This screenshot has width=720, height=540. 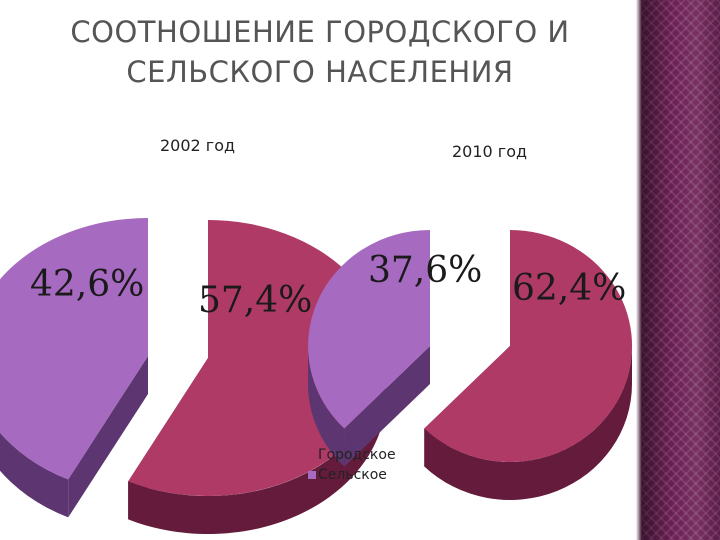 What do you see at coordinates (569, 288) in the screenshot?
I see `data-label-urban: 62,4%` at bounding box center [569, 288].